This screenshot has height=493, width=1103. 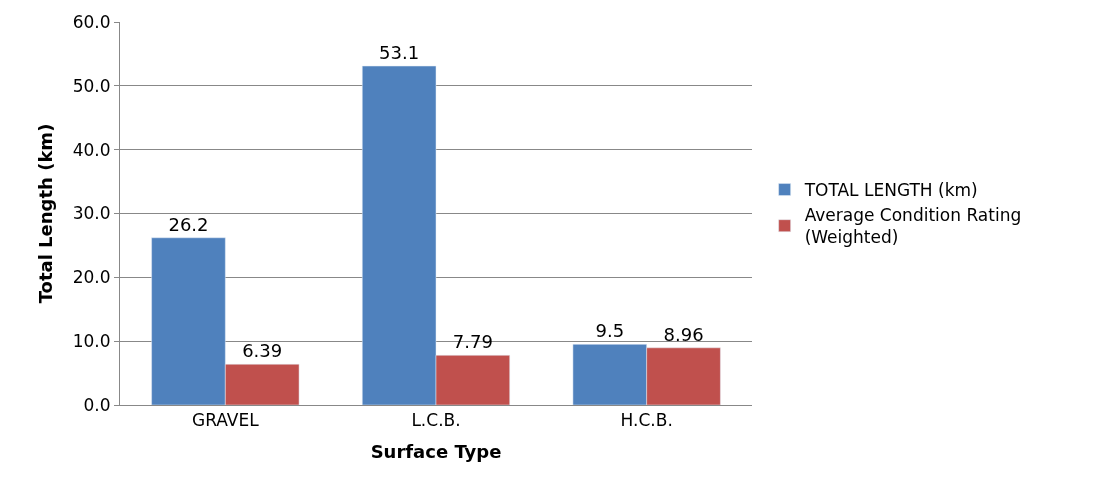 What do you see at coordinates (45, 213) in the screenshot?
I see `y-axis-title: Total Length (km)` at bounding box center [45, 213].